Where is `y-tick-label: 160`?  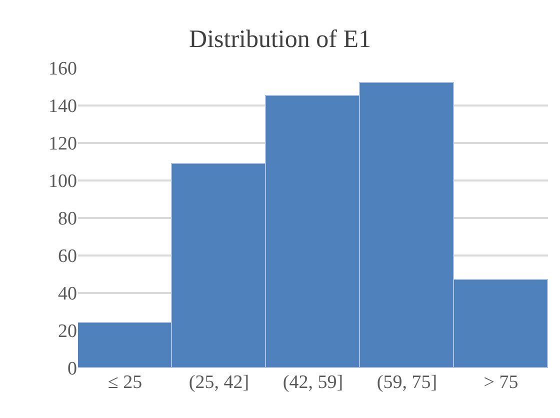 y-tick-label: 160 is located at coordinates (62, 69).